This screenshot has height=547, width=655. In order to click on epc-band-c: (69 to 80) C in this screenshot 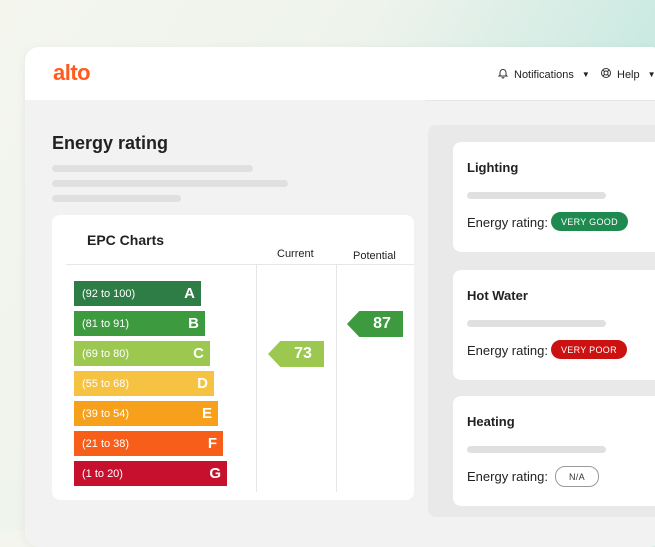, I will do `click(142, 353)`.